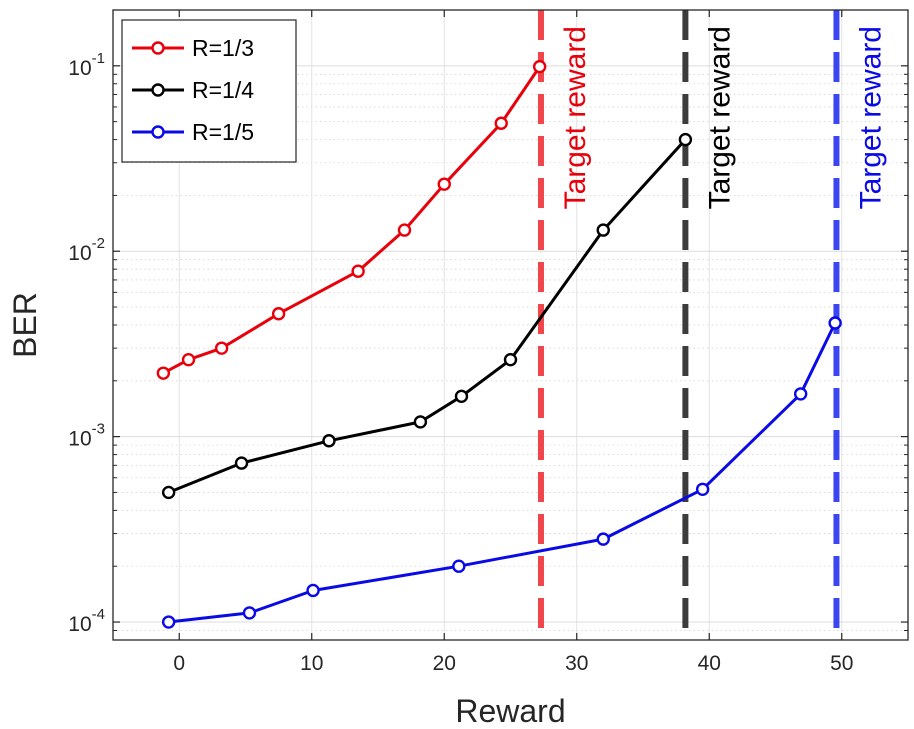 The height and width of the screenshot is (729, 914). Describe the element at coordinates (223, 90) in the screenshot. I see `legend-entry: R=1/4` at that location.